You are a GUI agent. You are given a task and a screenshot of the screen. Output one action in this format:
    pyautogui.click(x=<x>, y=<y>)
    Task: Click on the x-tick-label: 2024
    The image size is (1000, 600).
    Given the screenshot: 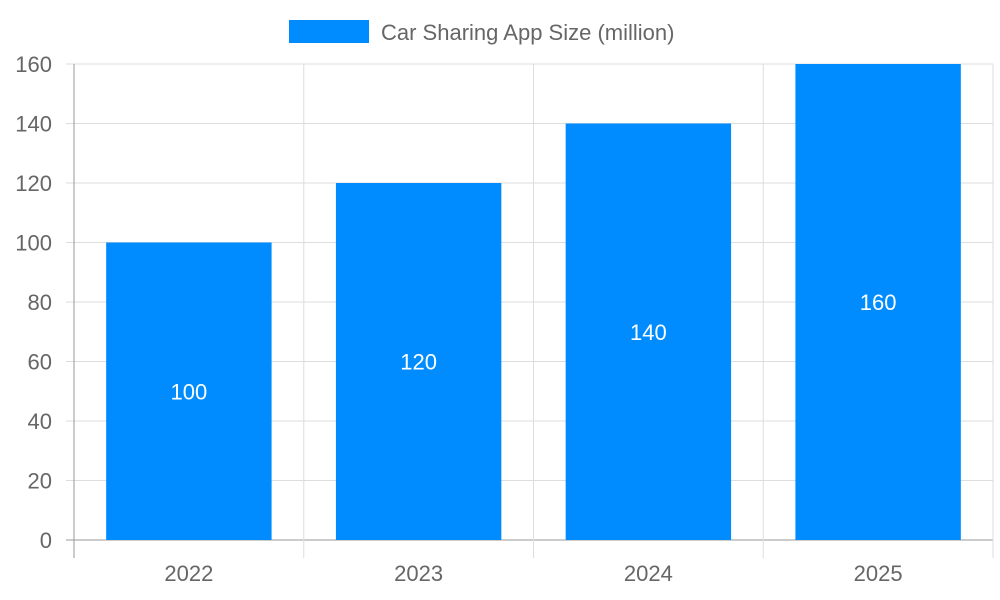 What is the action you would take?
    pyautogui.click(x=648, y=573)
    